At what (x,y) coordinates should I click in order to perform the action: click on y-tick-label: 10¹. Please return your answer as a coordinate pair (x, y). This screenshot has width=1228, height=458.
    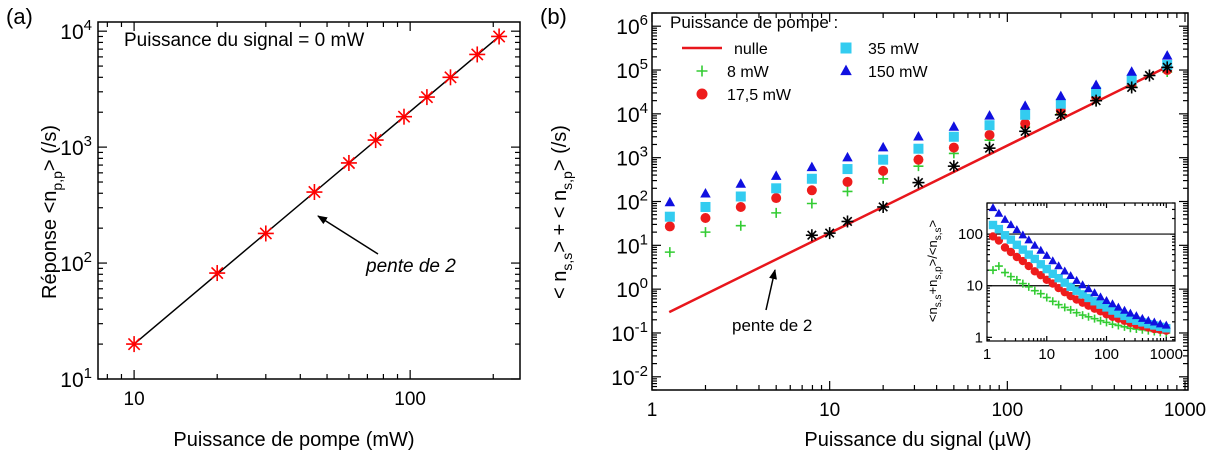
    Looking at the image, I should click on (632, 244).